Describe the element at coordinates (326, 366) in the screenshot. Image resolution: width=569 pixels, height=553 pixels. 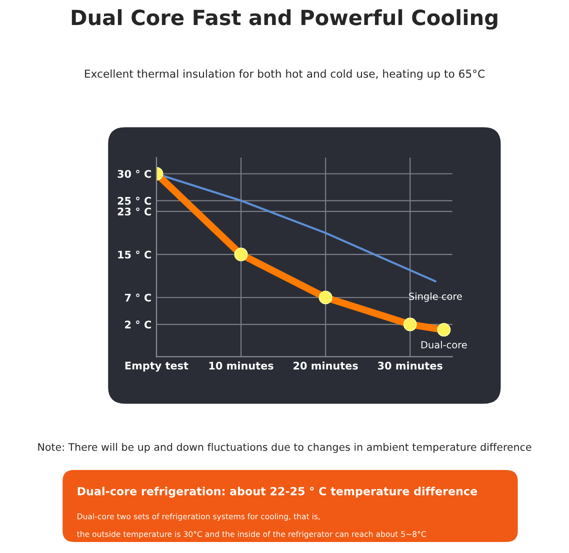
I see `x-tick-label: 20 minutes` at that location.